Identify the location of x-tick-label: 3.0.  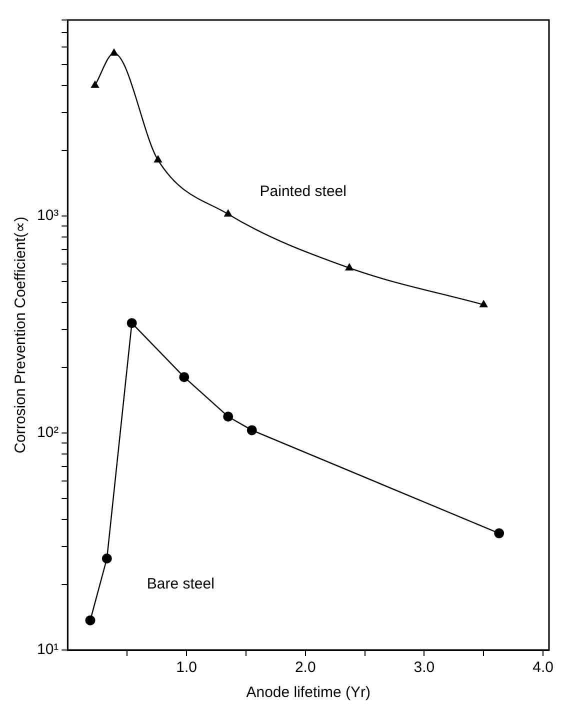
(424, 667).